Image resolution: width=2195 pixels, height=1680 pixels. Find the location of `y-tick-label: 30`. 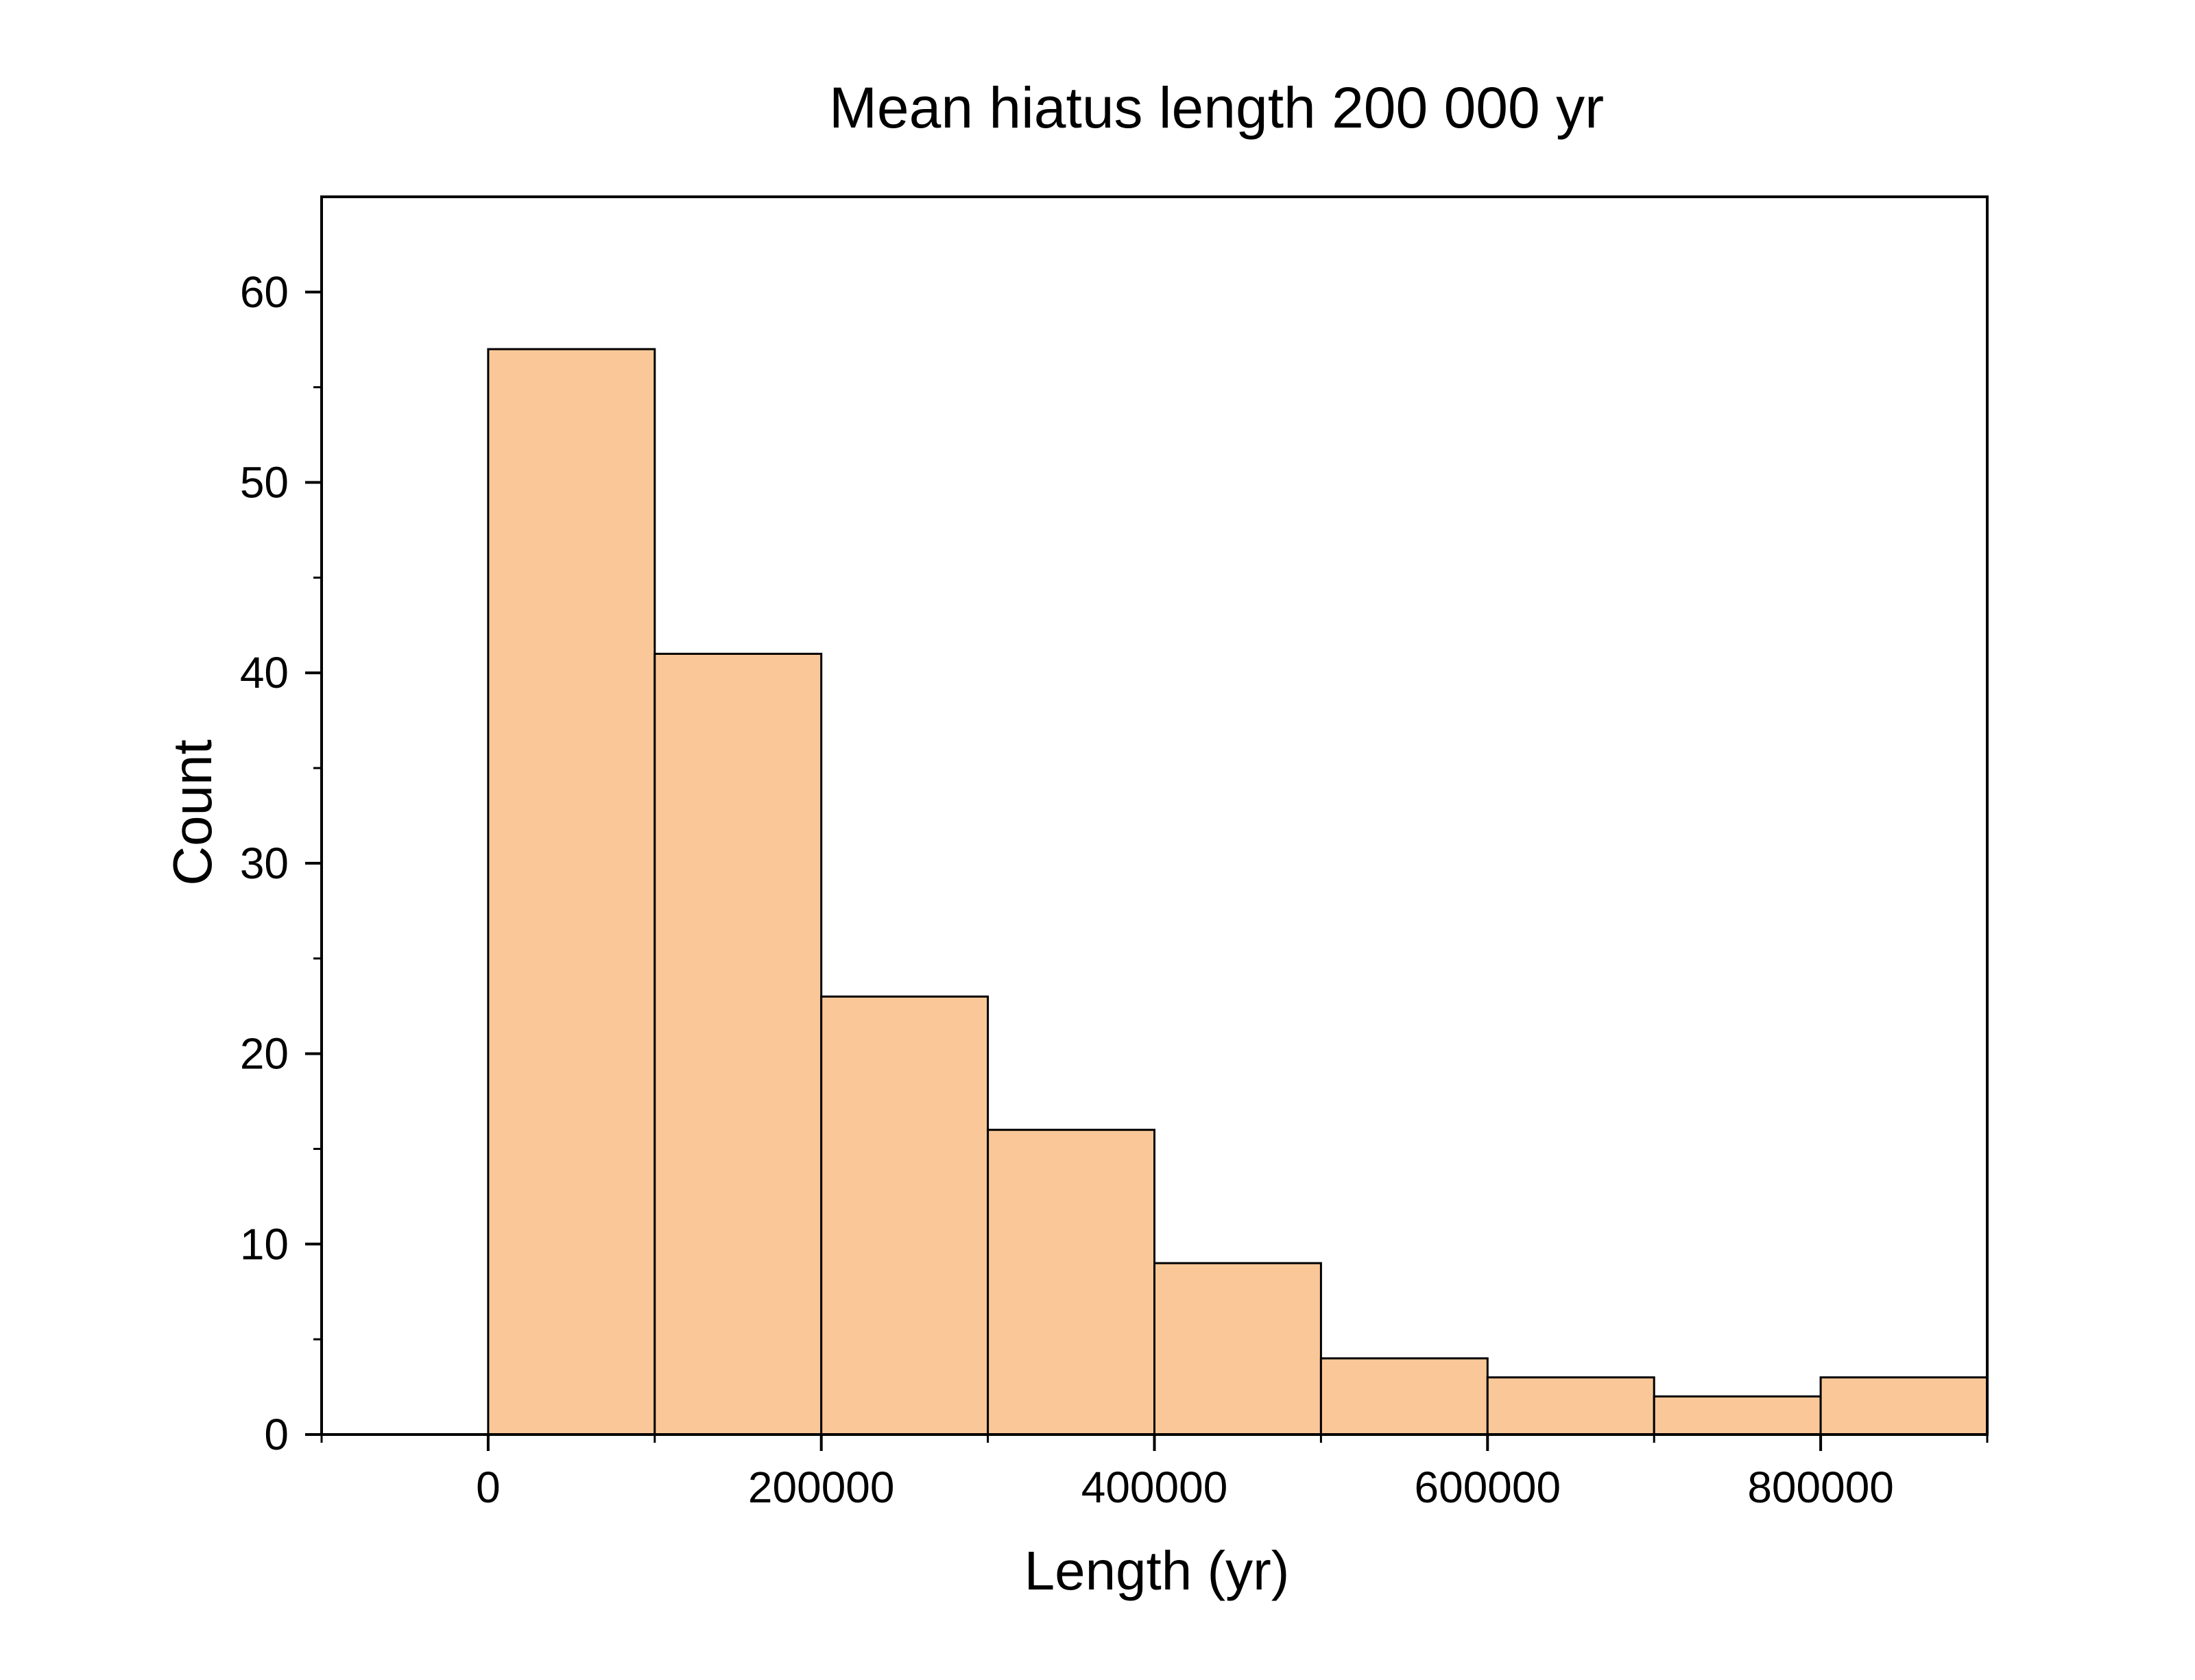

y-tick-label: 30 is located at coordinates (264, 863).